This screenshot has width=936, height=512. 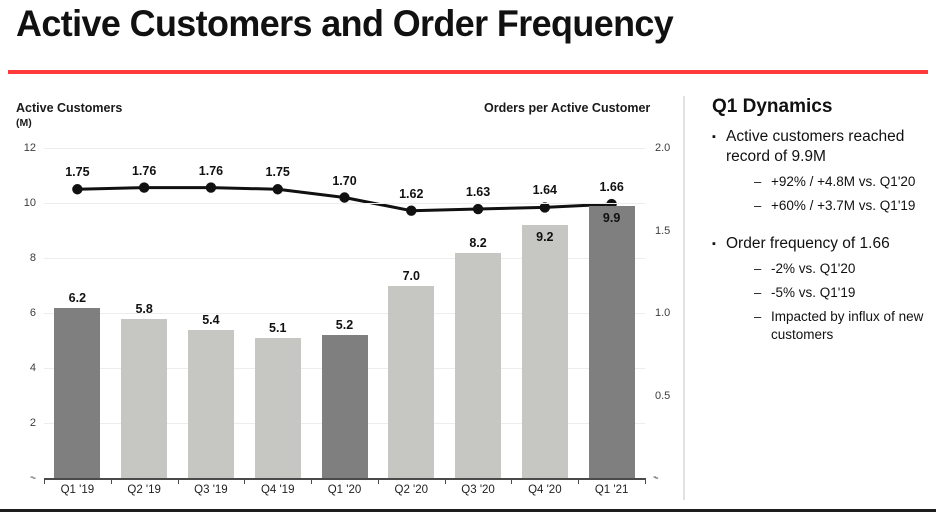 What do you see at coordinates (544, 190) in the screenshot?
I see `line-value-label: 1.64` at bounding box center [544, 190].